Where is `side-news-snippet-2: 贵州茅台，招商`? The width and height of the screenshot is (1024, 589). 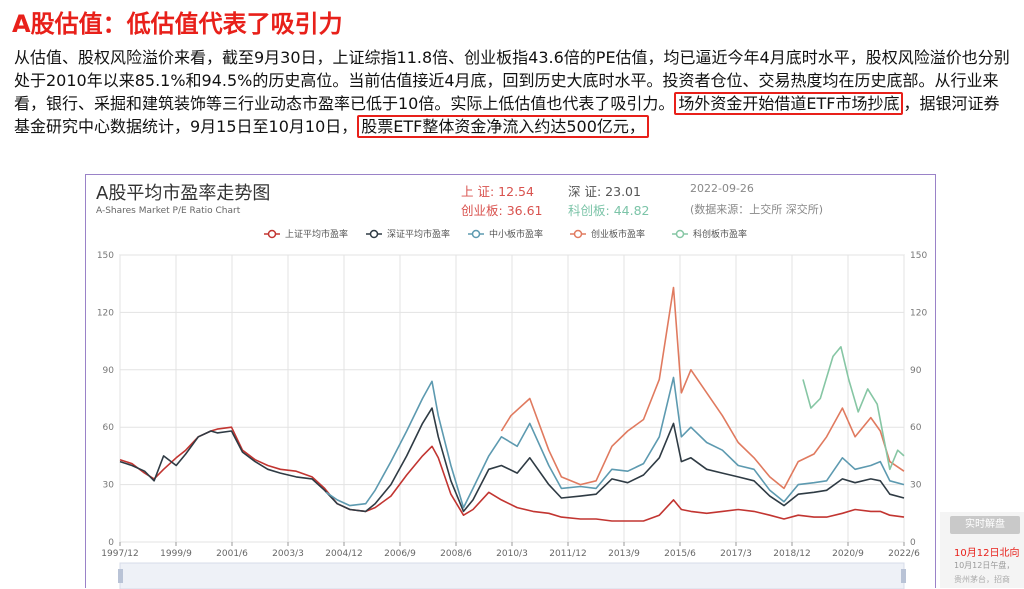 side-news-snippet-2: 贵州茅台，招商 is located at coordinates (982, 579).